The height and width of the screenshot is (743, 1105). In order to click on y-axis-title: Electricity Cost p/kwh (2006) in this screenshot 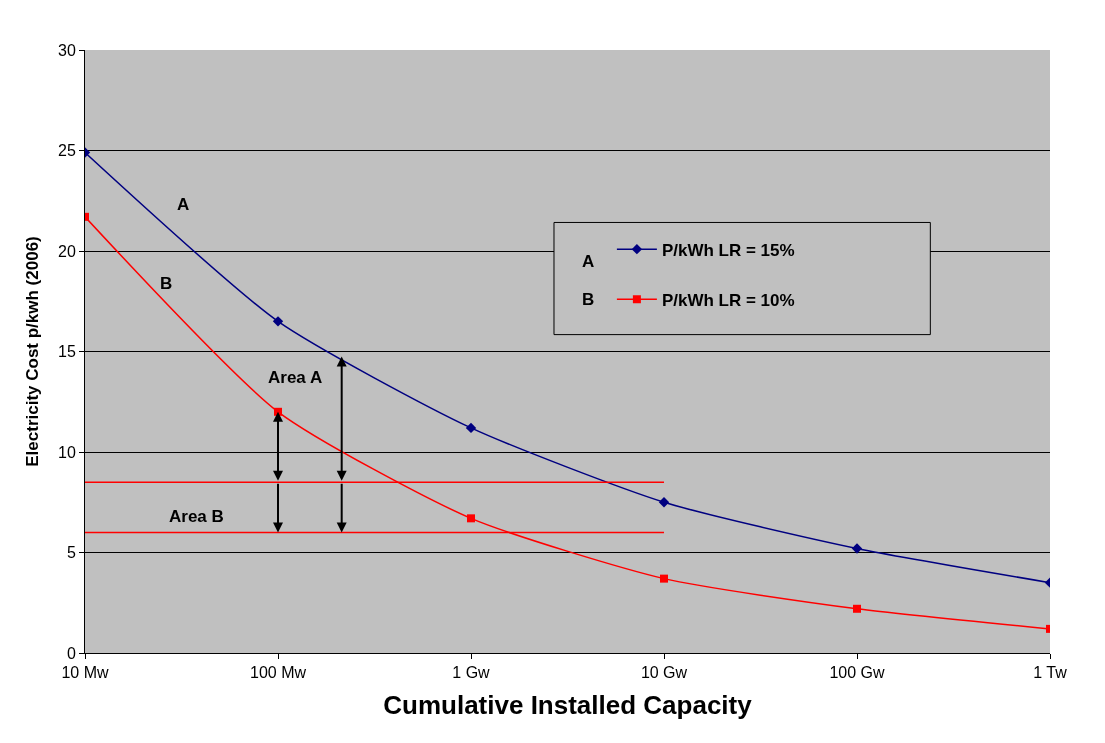, I will do `click(32, 351)`.